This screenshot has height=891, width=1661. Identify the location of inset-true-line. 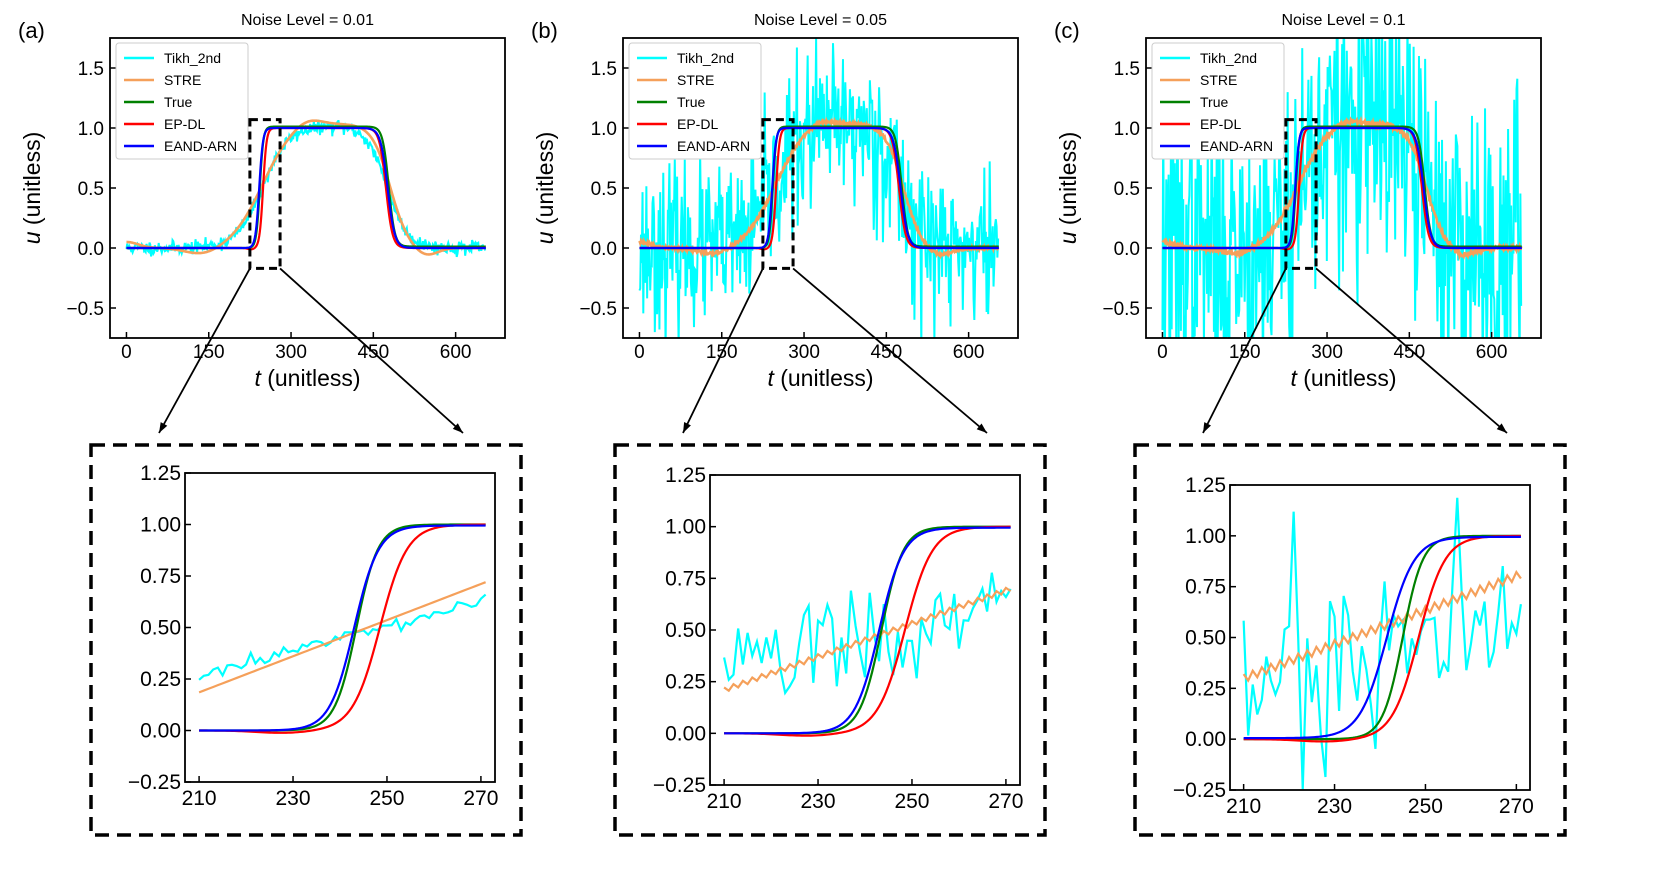
(1382, 637).